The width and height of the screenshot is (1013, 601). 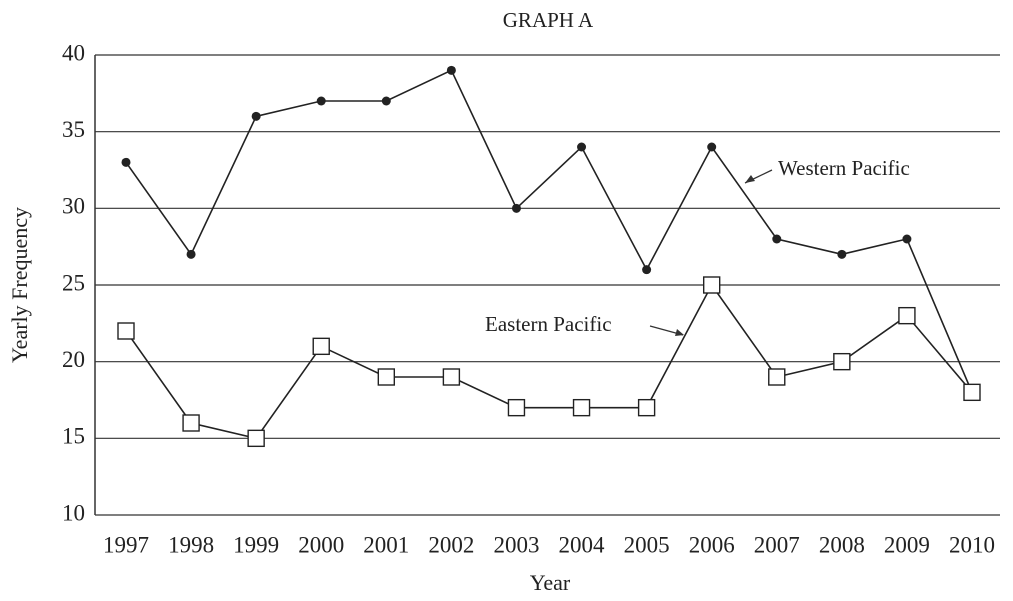 What do you see at coordinates (73, 359) in the screenshot?
I see `y-tick-label: 20` at bounding box center [73, 359].